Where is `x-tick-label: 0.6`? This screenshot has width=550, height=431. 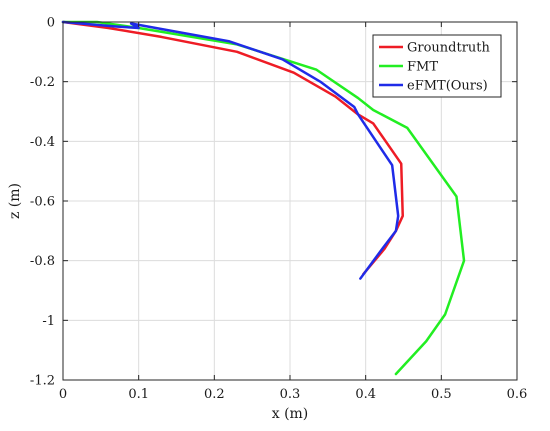 x-tick-label: 0.6 is located at coordinates (517, 394).